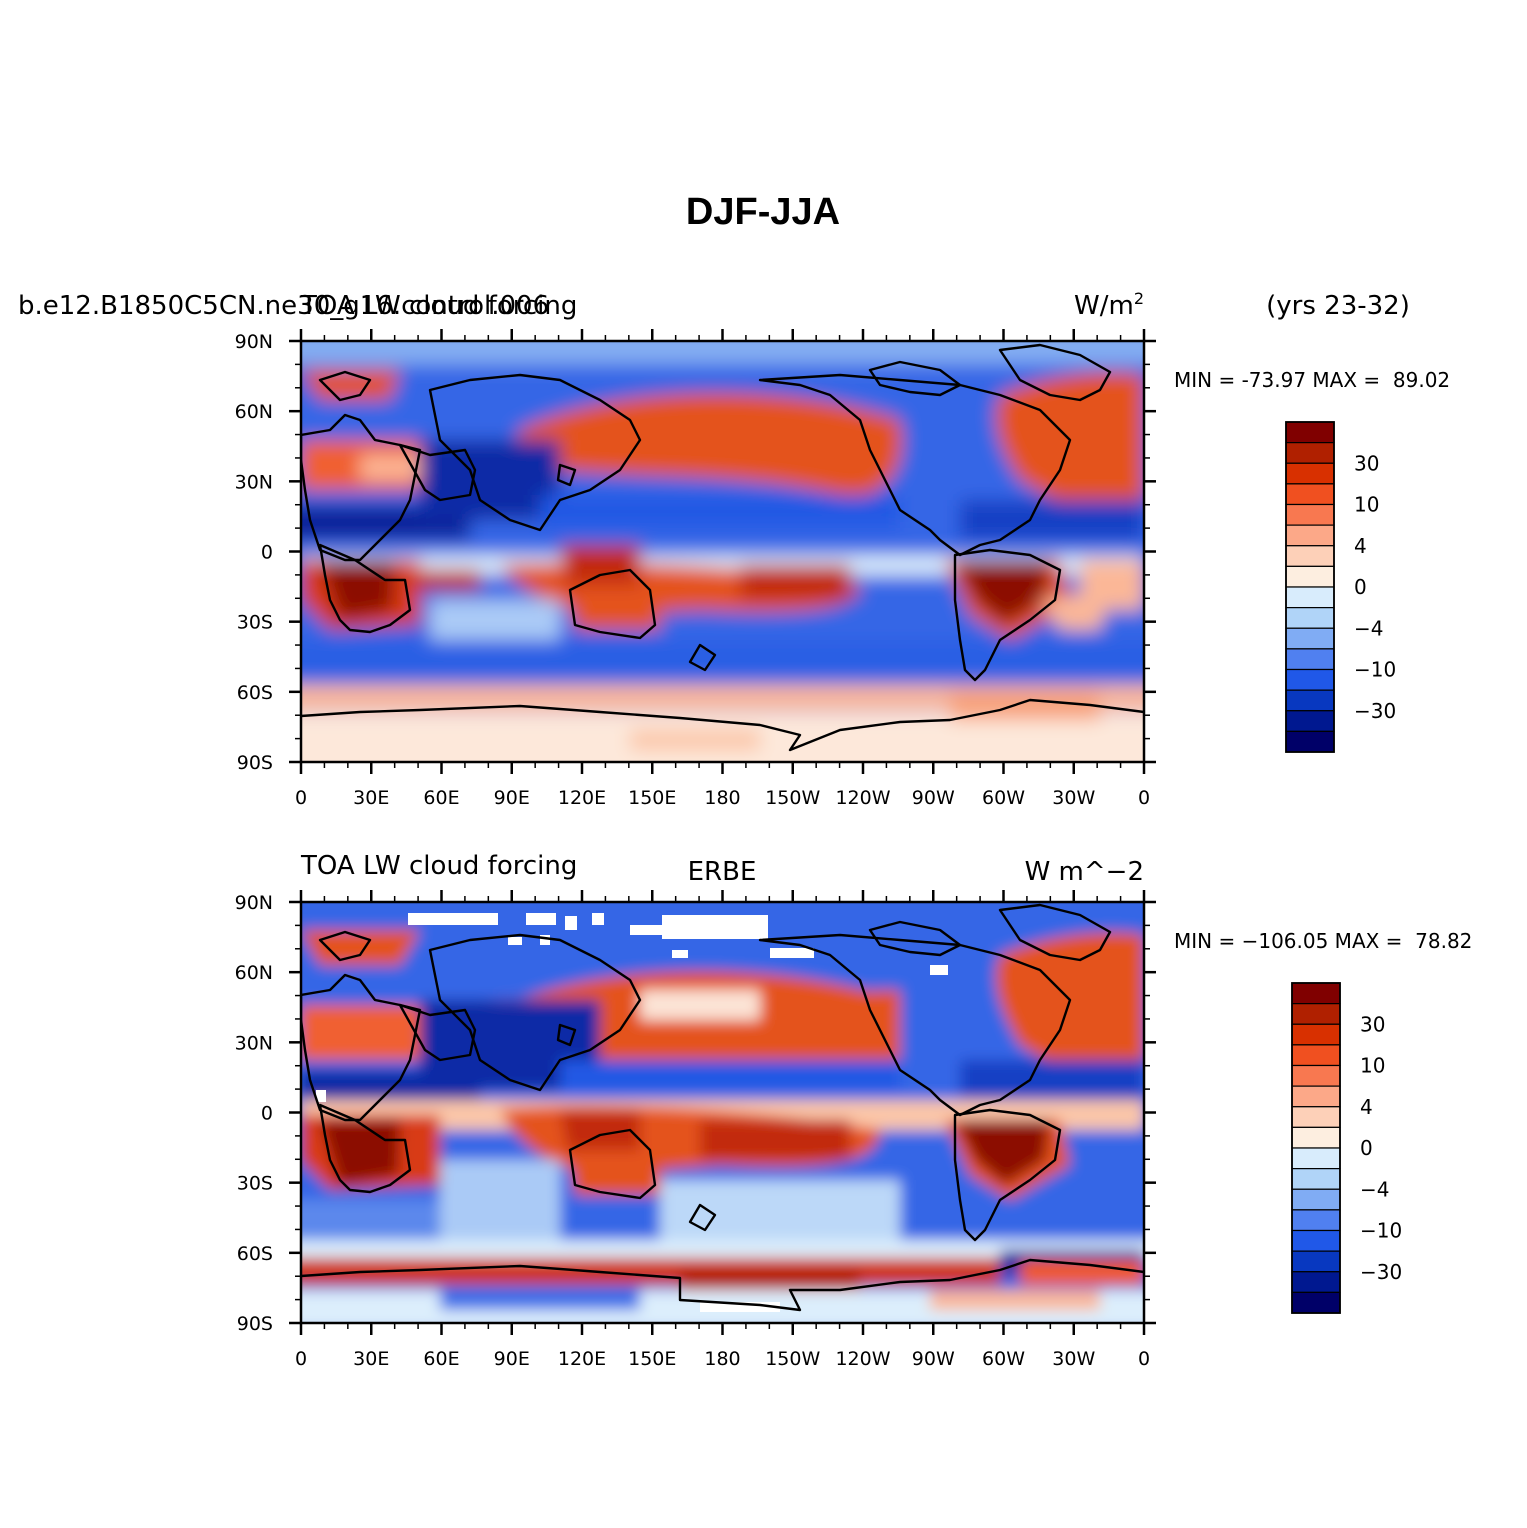 The width and height of the screenshot is (1527, 1528). What do you see at coordinates (438, 306) in the screenshot?
I see `panel-a-center-title: TOA LW cloud forcing` at bounding box center [438, 306].